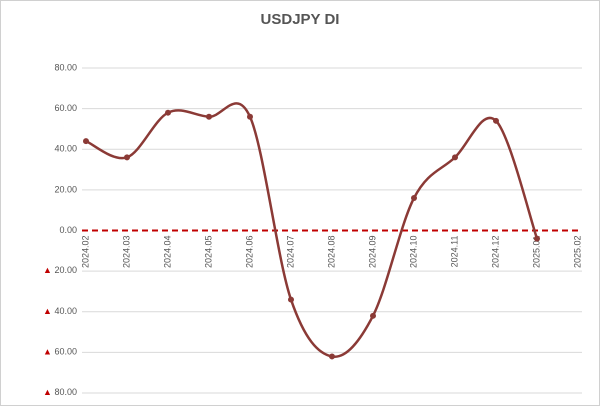 The image size is (600, 406). What do you see at coordinates (300, 19) in the screenshot?
I see `chart-title: USDJPY DI` at bounding box center [300, 19].